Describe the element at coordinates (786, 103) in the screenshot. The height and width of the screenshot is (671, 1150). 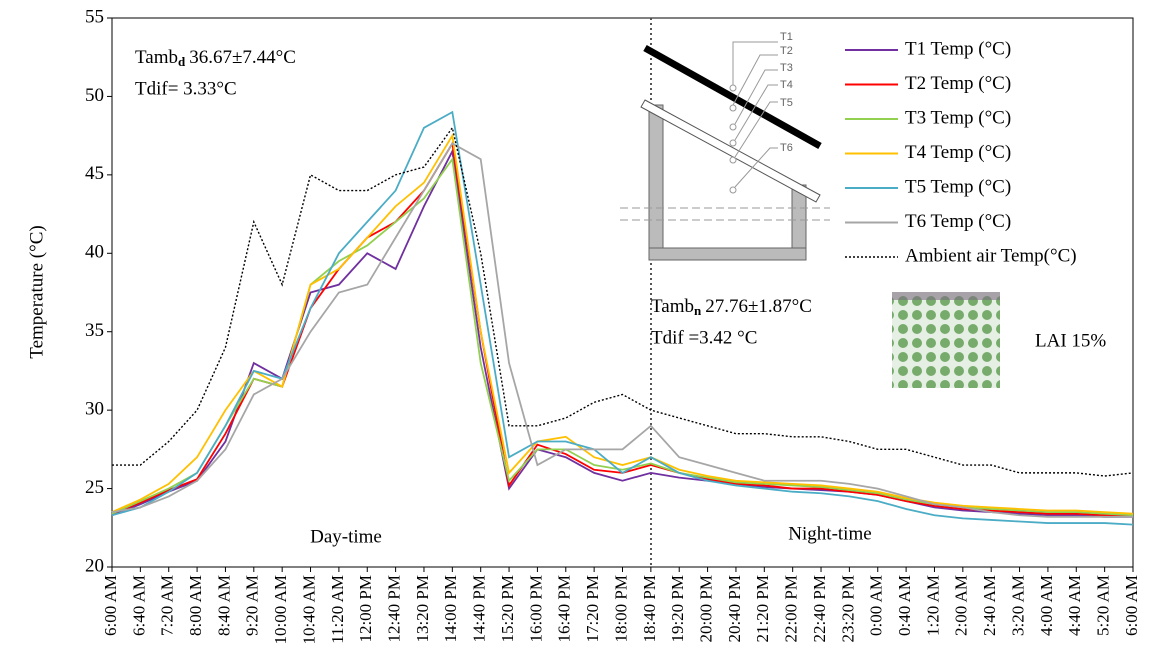
I see `sensor-label: T5` at that location.